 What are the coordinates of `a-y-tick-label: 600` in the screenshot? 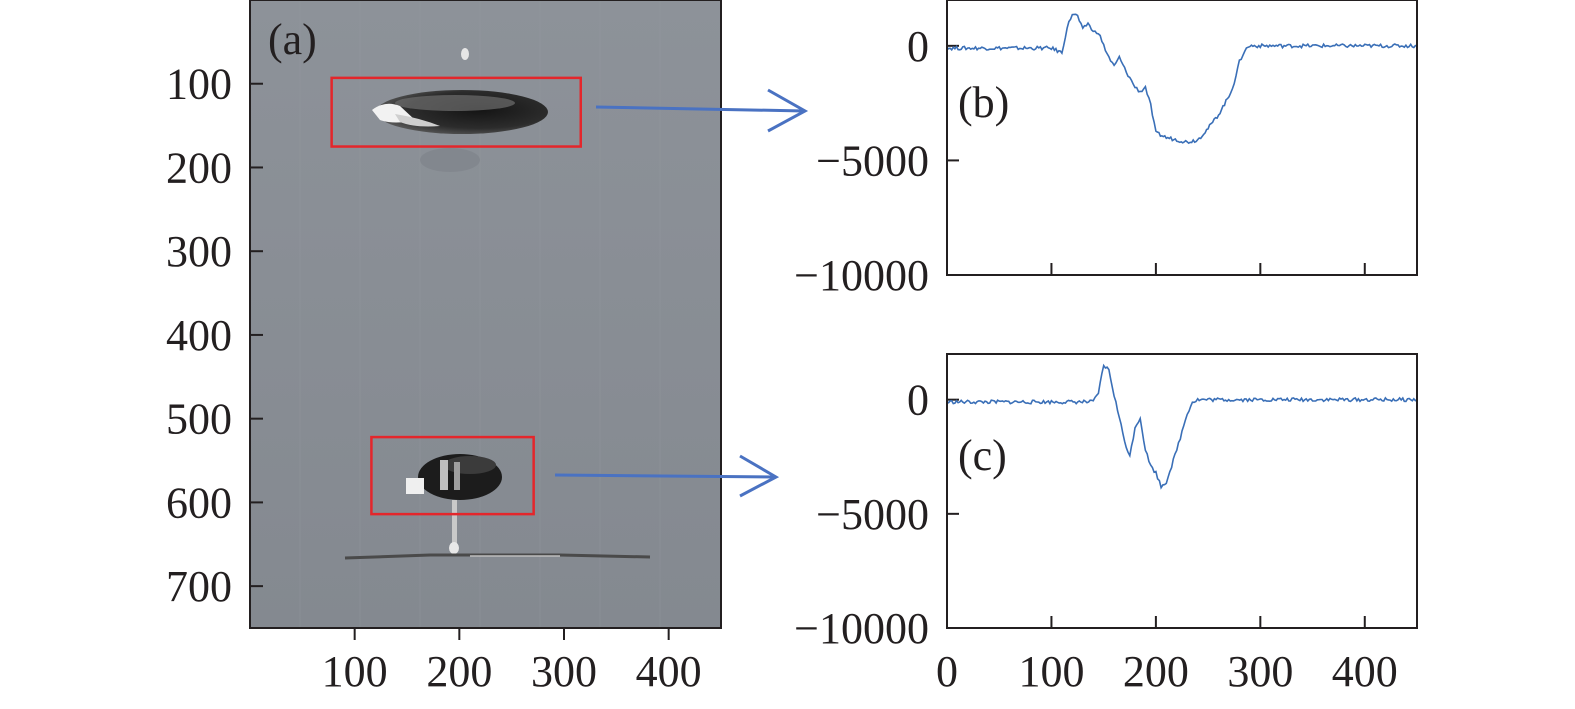 It's located at (199, 502).